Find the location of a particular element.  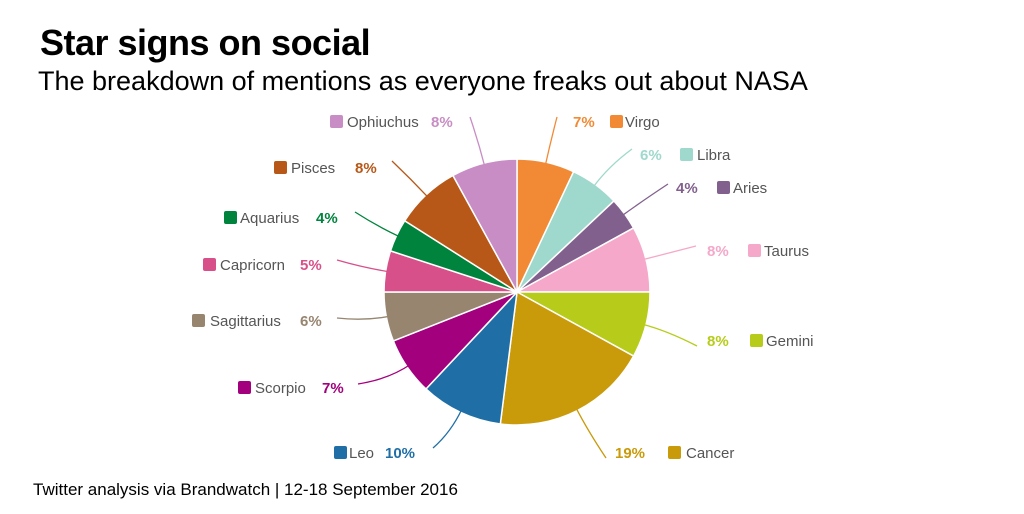

leader-line-cancer is located at coordinates (590, 432).